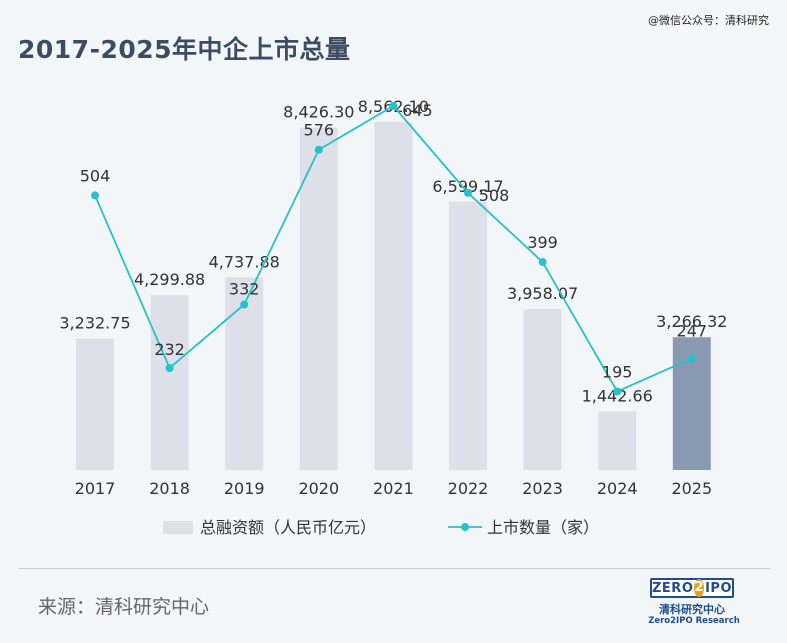  What do you see at coordinates (468, 488) in the screenshot?
I see `x-tick-label-2022: 2022` at bounding box center [468, 488].